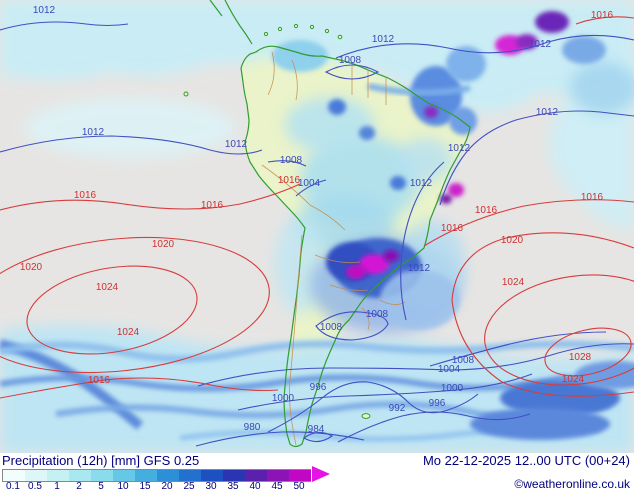 Image resolution: width=634 pixels, height=490 pixels. I want to click on colorbar-tick: 30, so click(211, 485).